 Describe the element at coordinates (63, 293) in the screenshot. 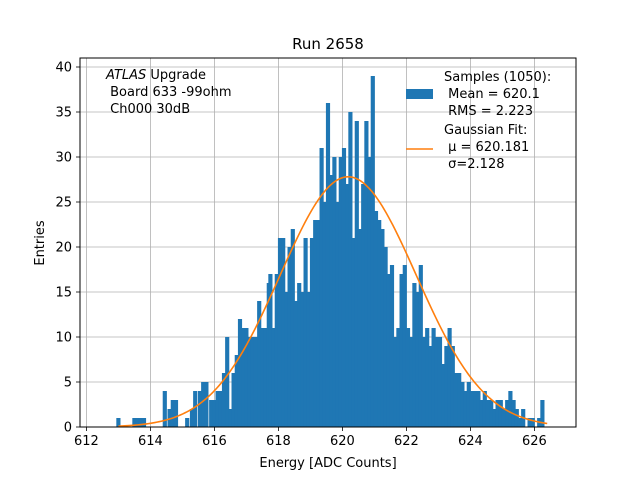

I see `y-tick-label: 15` at that location.